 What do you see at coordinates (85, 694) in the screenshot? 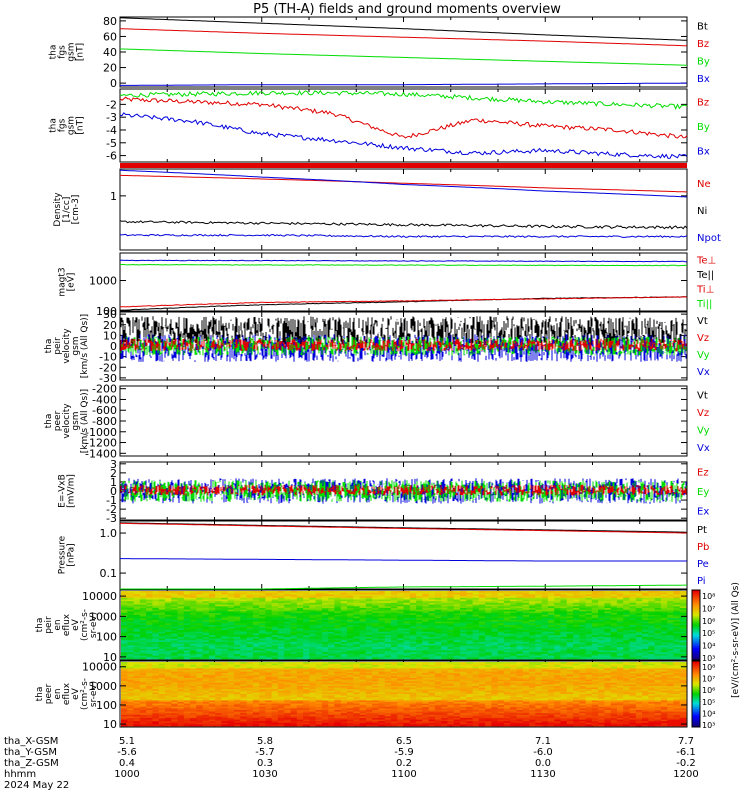
I see `y-axis-label: (cm²-s-` at bounding box center [85, 694].